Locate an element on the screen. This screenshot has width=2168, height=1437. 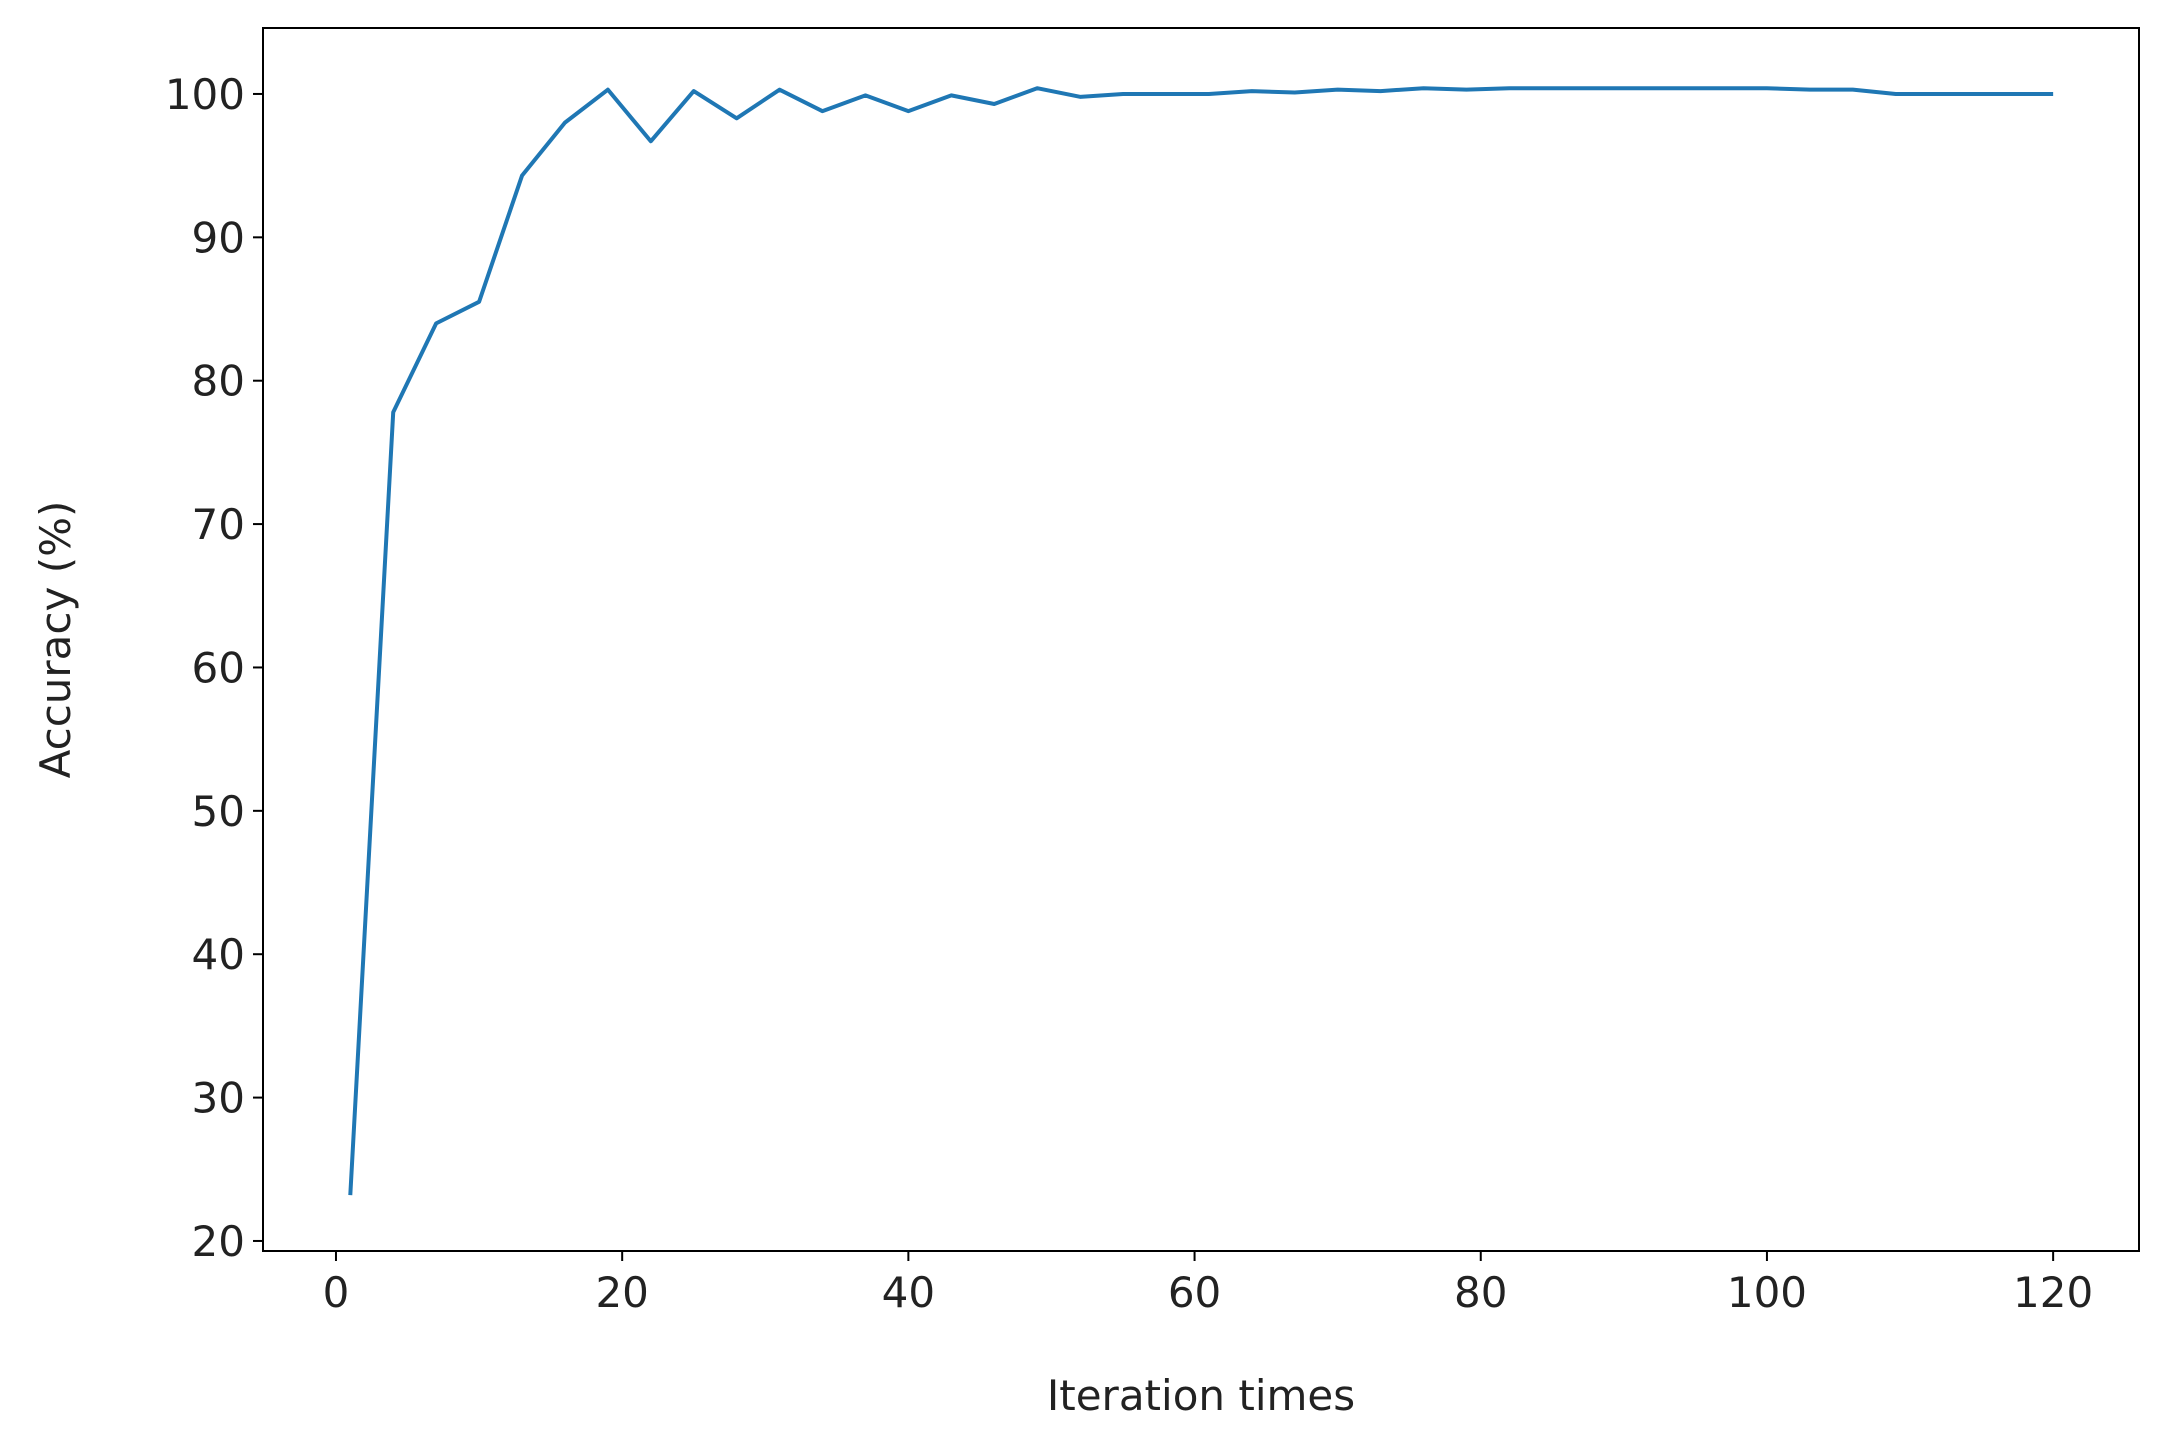
y-tick-label: 70 is located at coordinates (218, 524).